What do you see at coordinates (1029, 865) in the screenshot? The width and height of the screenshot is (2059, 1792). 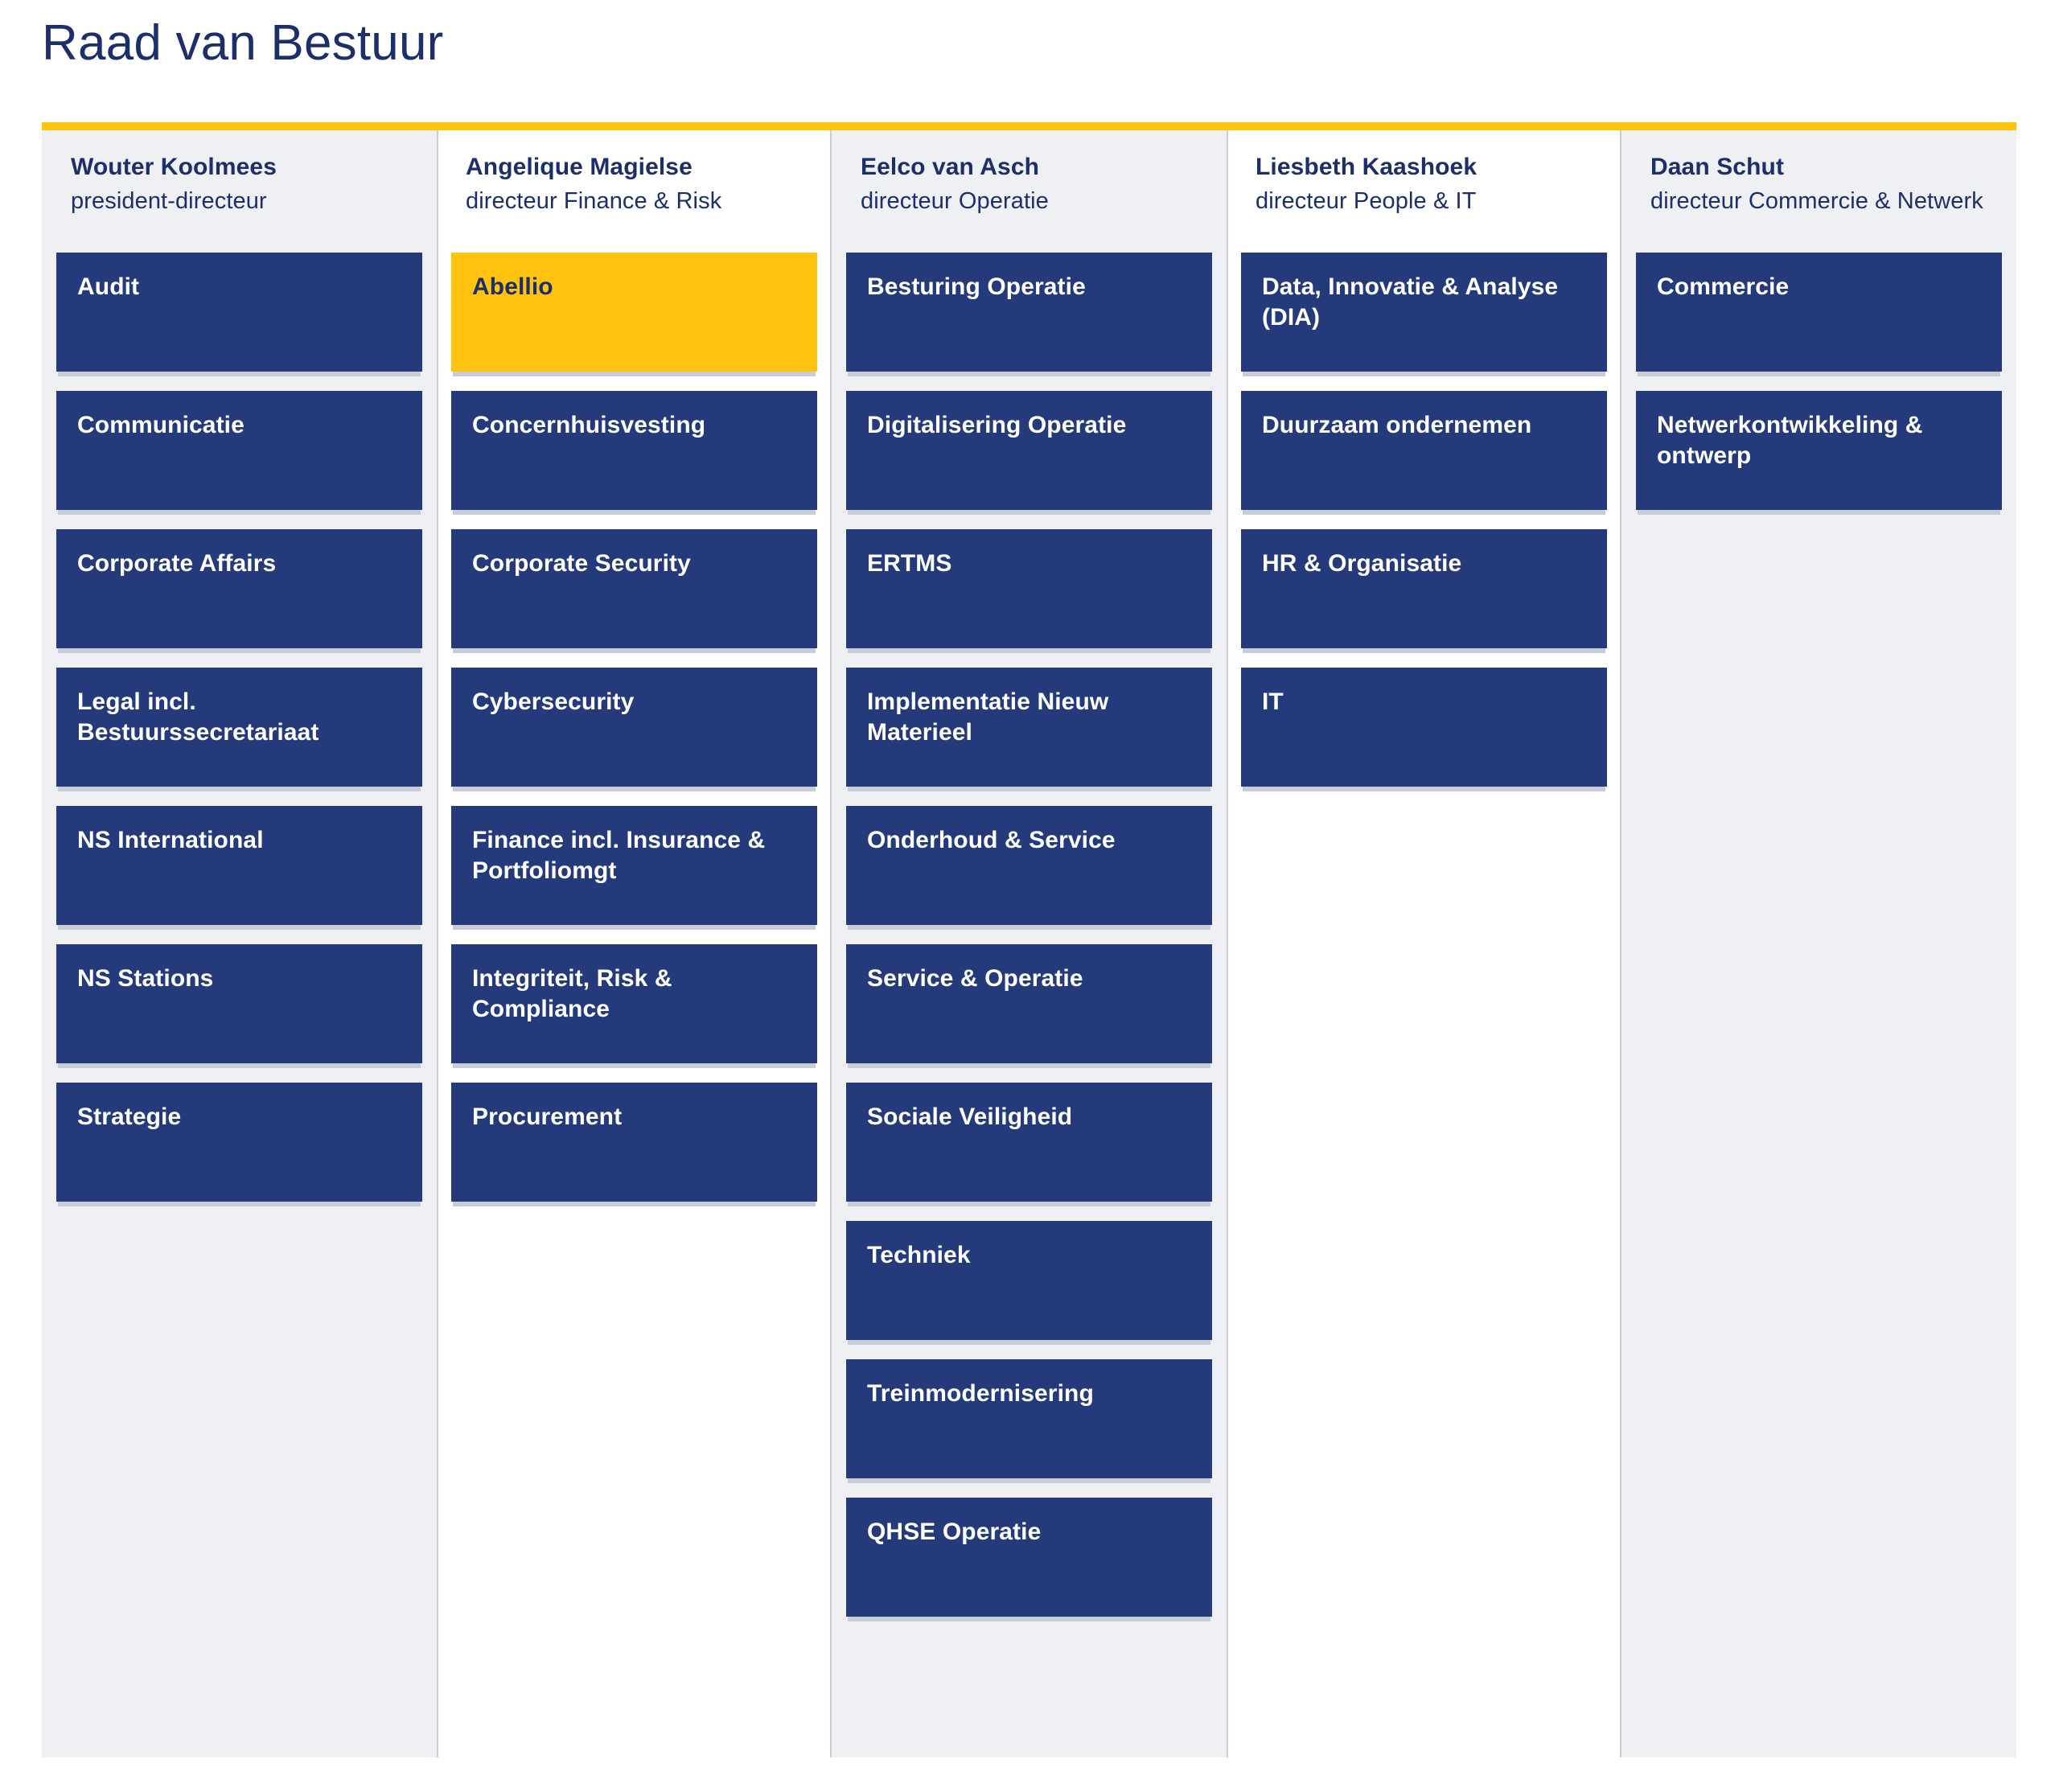 I see `unit-box: Onderhoud & Service` at bounding box center [1029, 865].